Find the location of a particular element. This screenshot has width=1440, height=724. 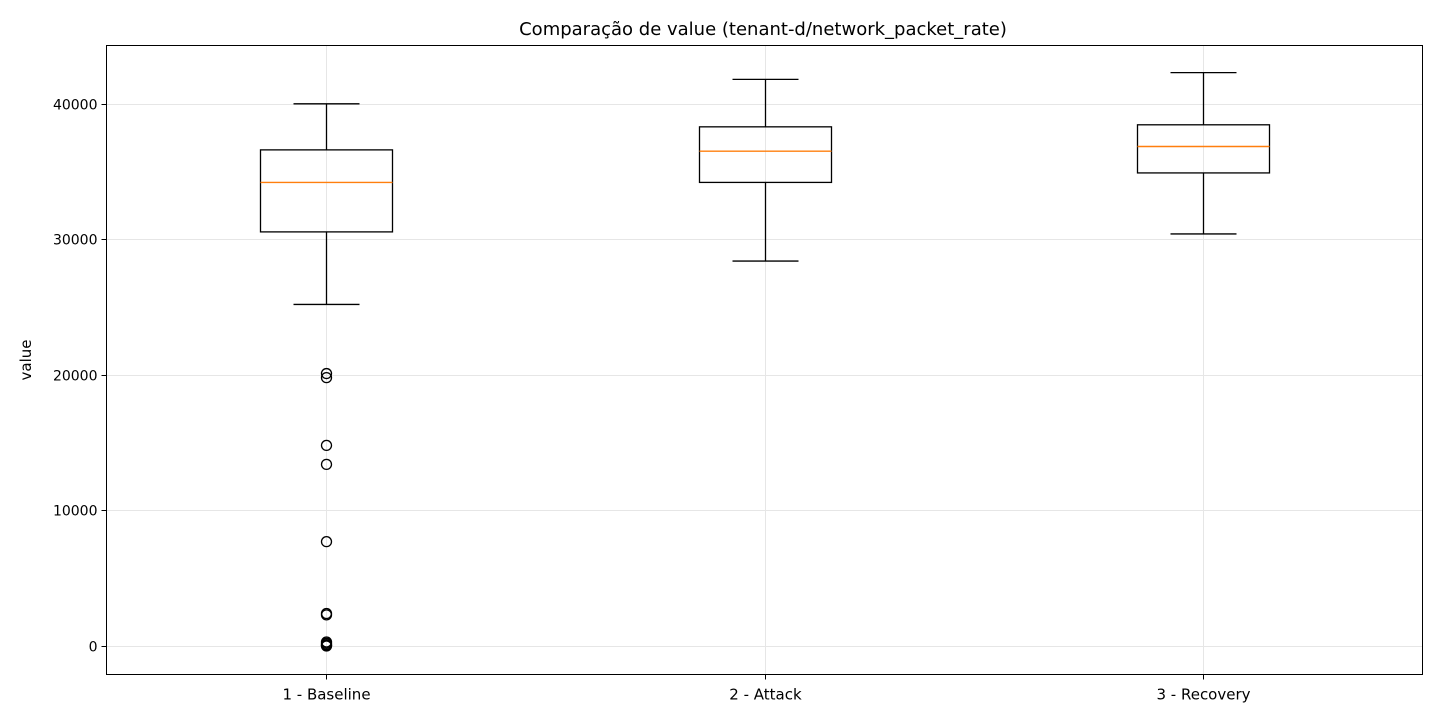

y-tick-label: 0 is located at coordinates (93, 648).